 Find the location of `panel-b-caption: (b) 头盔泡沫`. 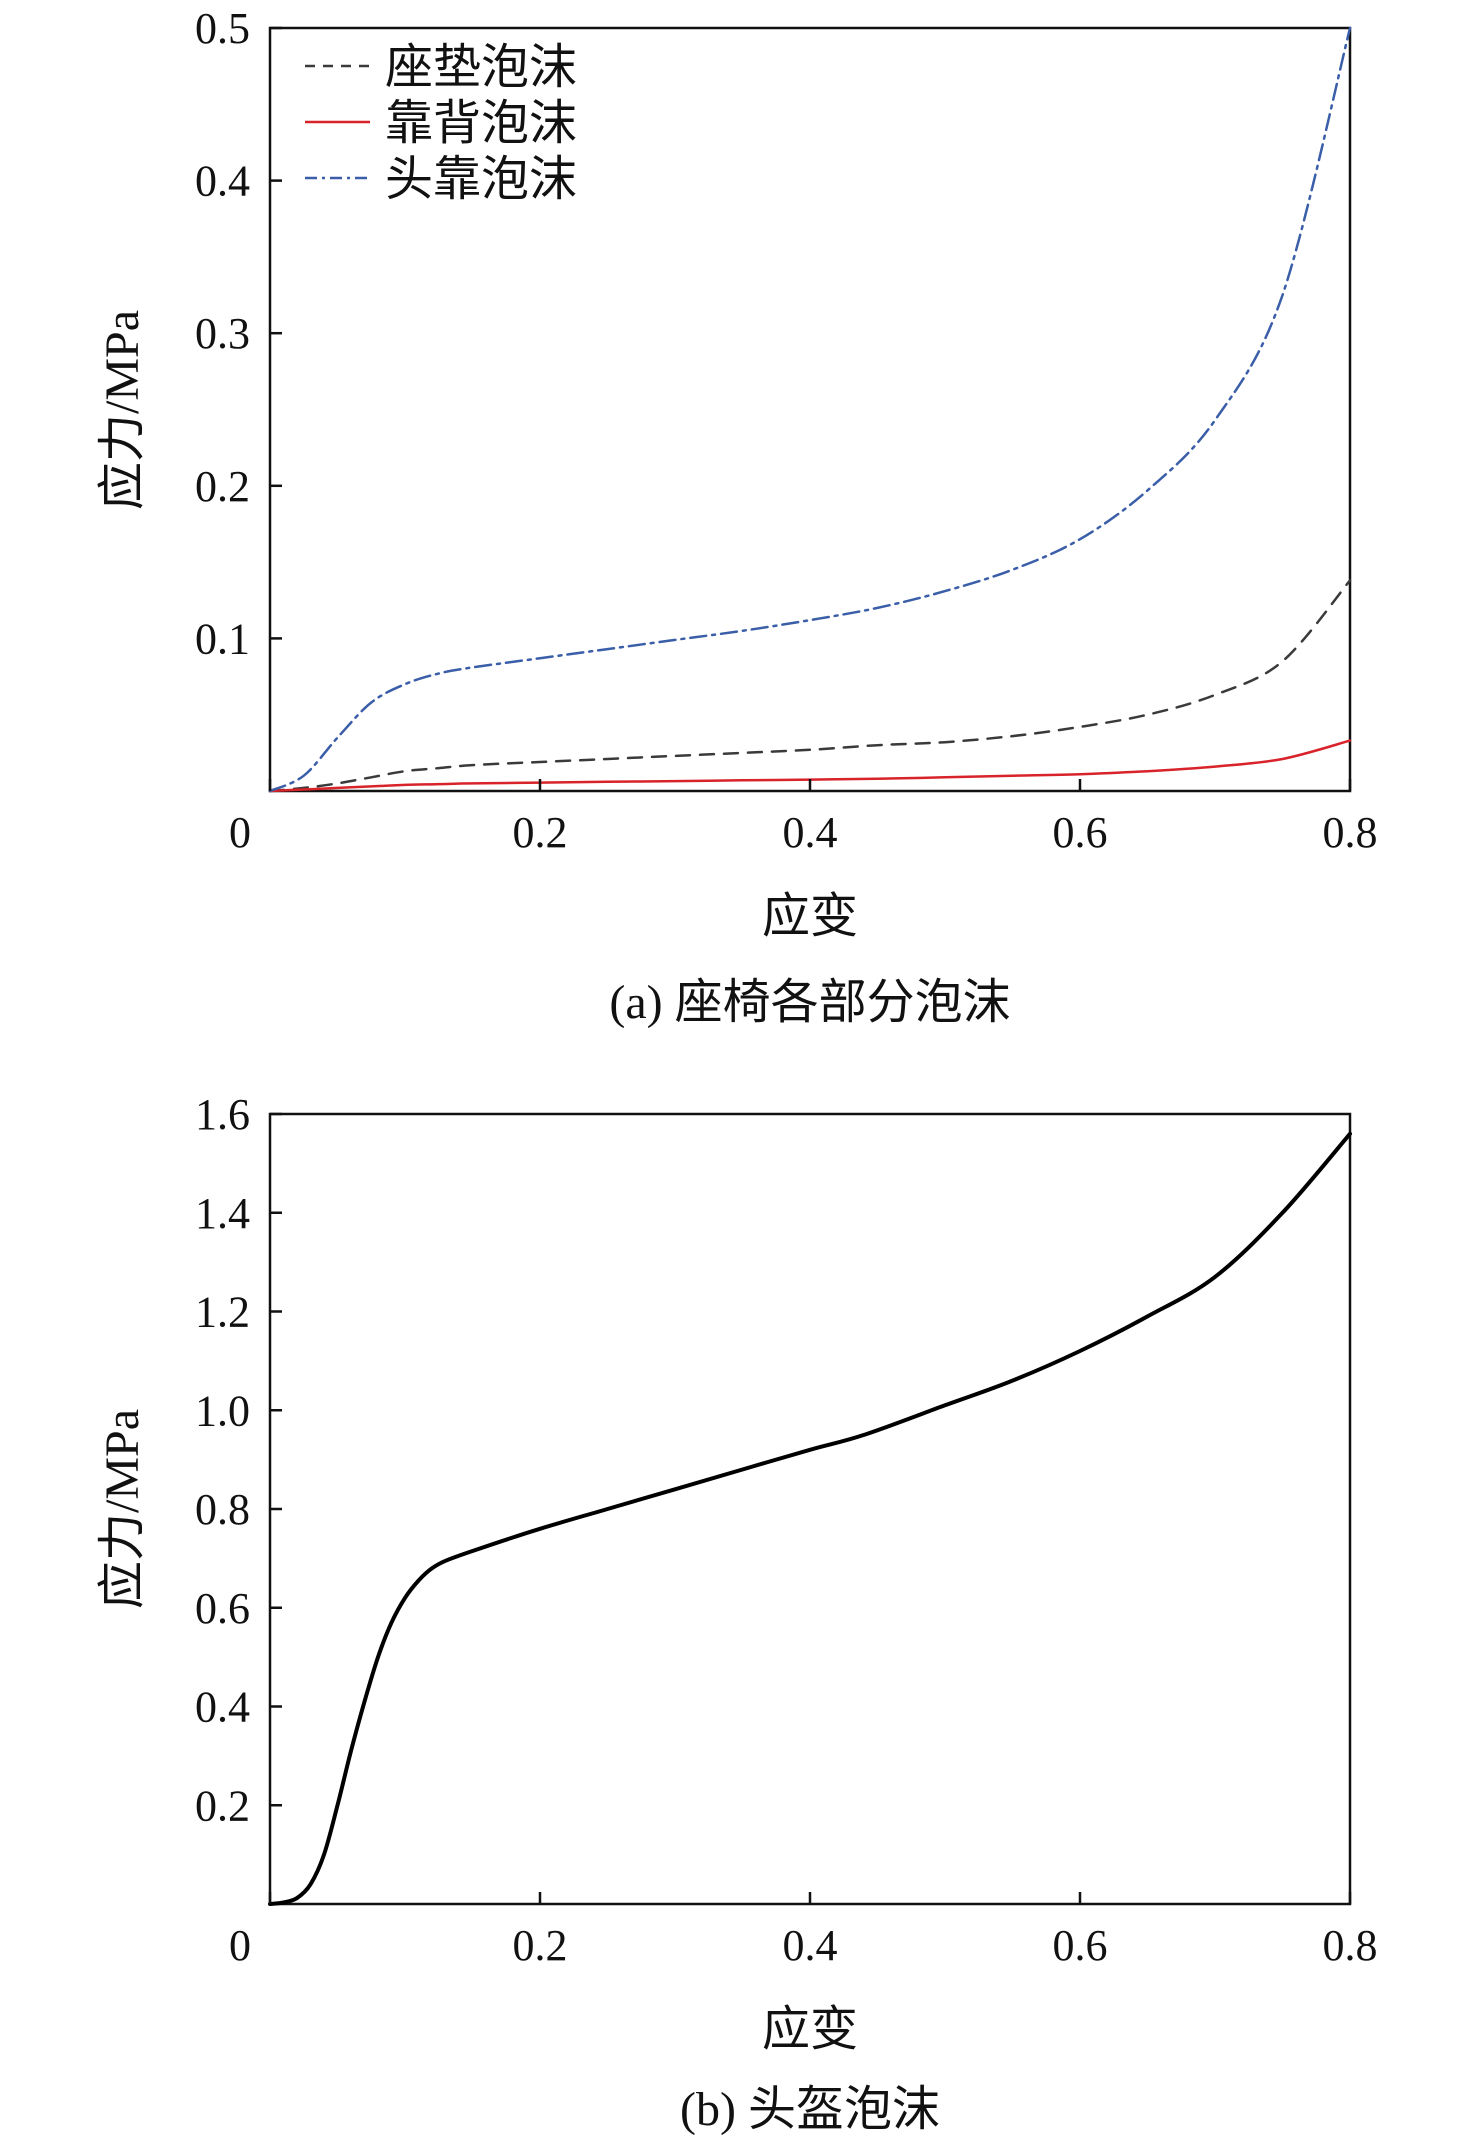

panel-b-caption: (b) 头盔泡沫 is located at coordinates (810, 2109).